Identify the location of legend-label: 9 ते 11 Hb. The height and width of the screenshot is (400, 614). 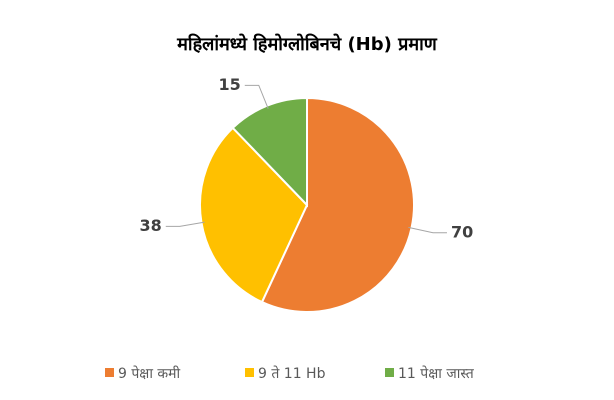
(292, 373).